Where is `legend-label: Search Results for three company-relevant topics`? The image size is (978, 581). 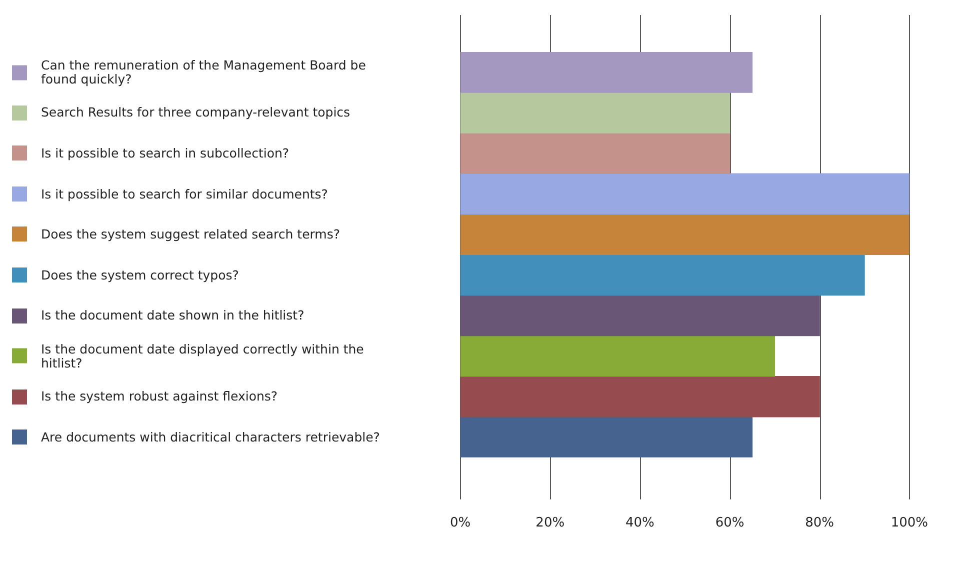
legend-label: Search Results for three company-relevant topics is located at coordinates (195, 112).